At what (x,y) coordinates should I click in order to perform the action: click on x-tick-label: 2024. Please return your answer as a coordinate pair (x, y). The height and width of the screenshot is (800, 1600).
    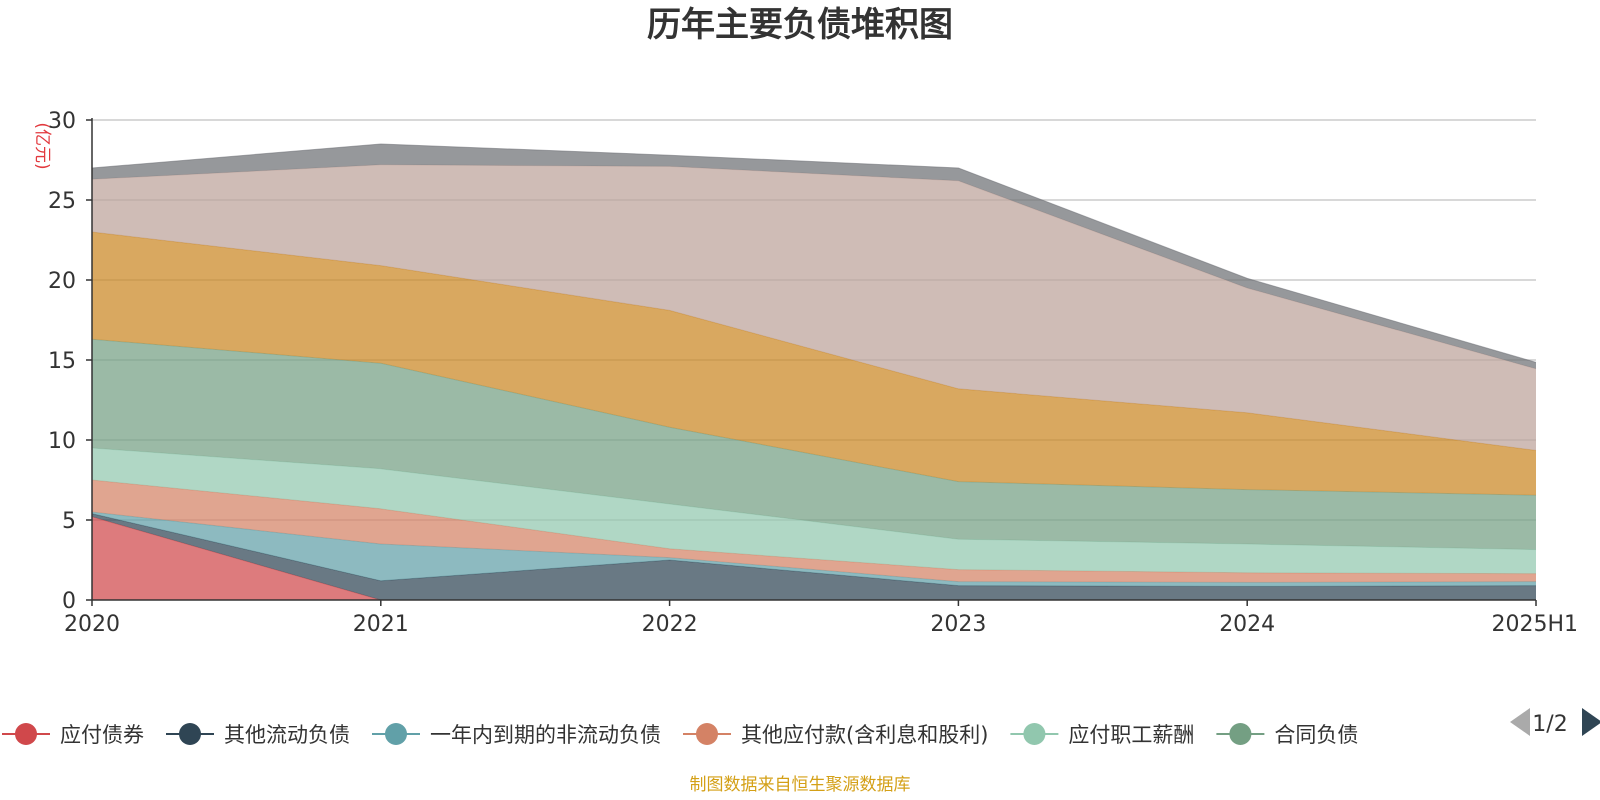
    Looking at the image, I should click on (1247, 624).